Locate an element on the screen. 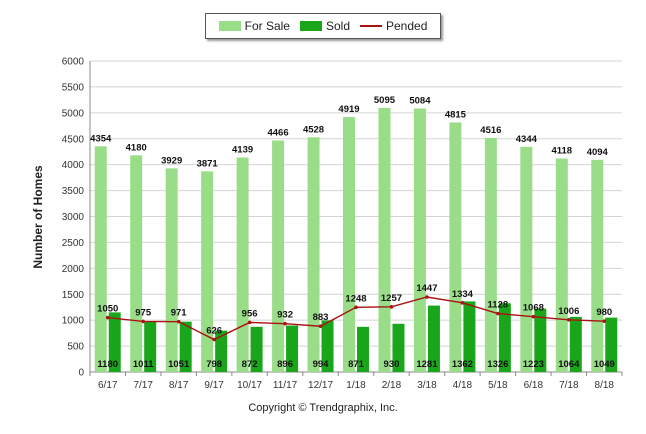 This screenshot has height=434, width=646. legend-item-pended: Pended is located at coordinates (393, 26).